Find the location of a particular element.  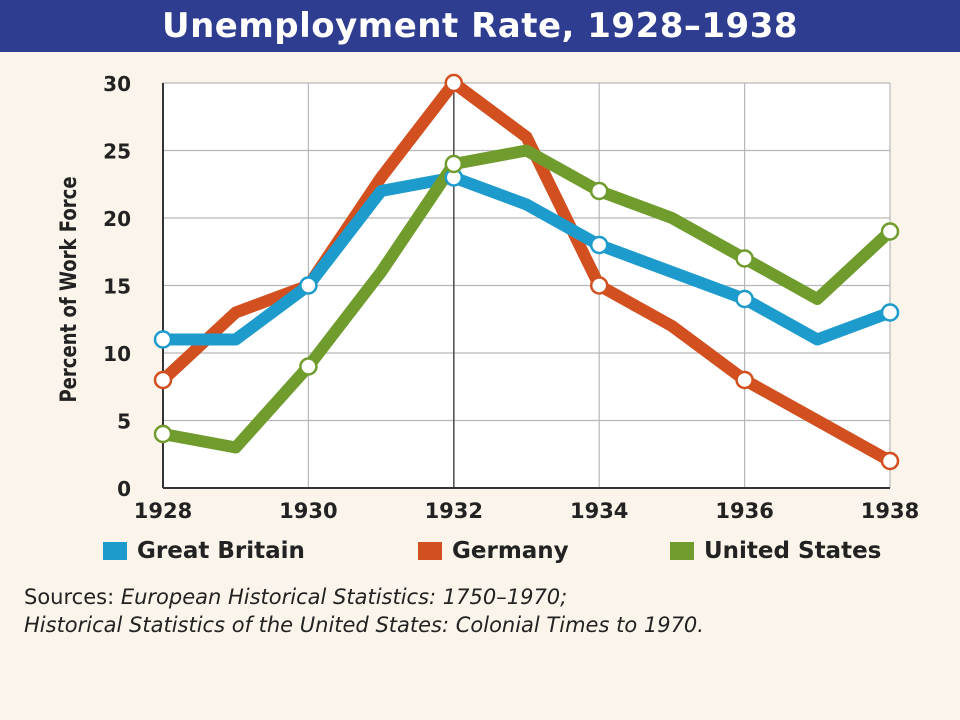

legend-item-great-britain: Great Britain is located at coordinates (204, 551).